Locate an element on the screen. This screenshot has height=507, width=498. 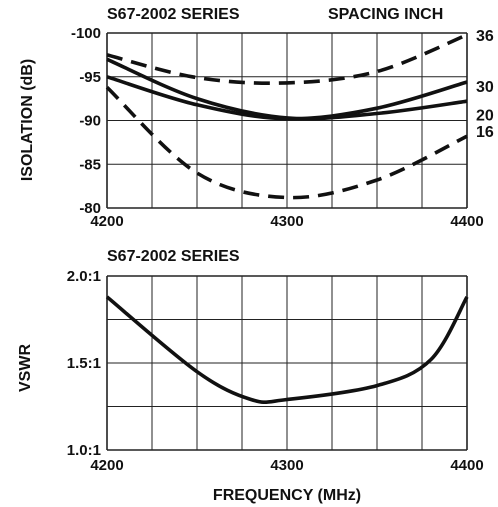
y-tick-label: -85 is located at coordinates (90, 164).